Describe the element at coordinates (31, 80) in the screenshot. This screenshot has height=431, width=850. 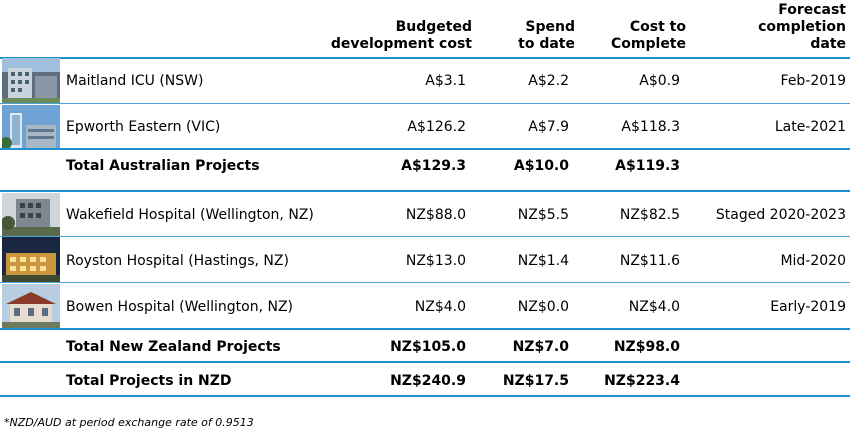
I see `maitland-photo` at that location.